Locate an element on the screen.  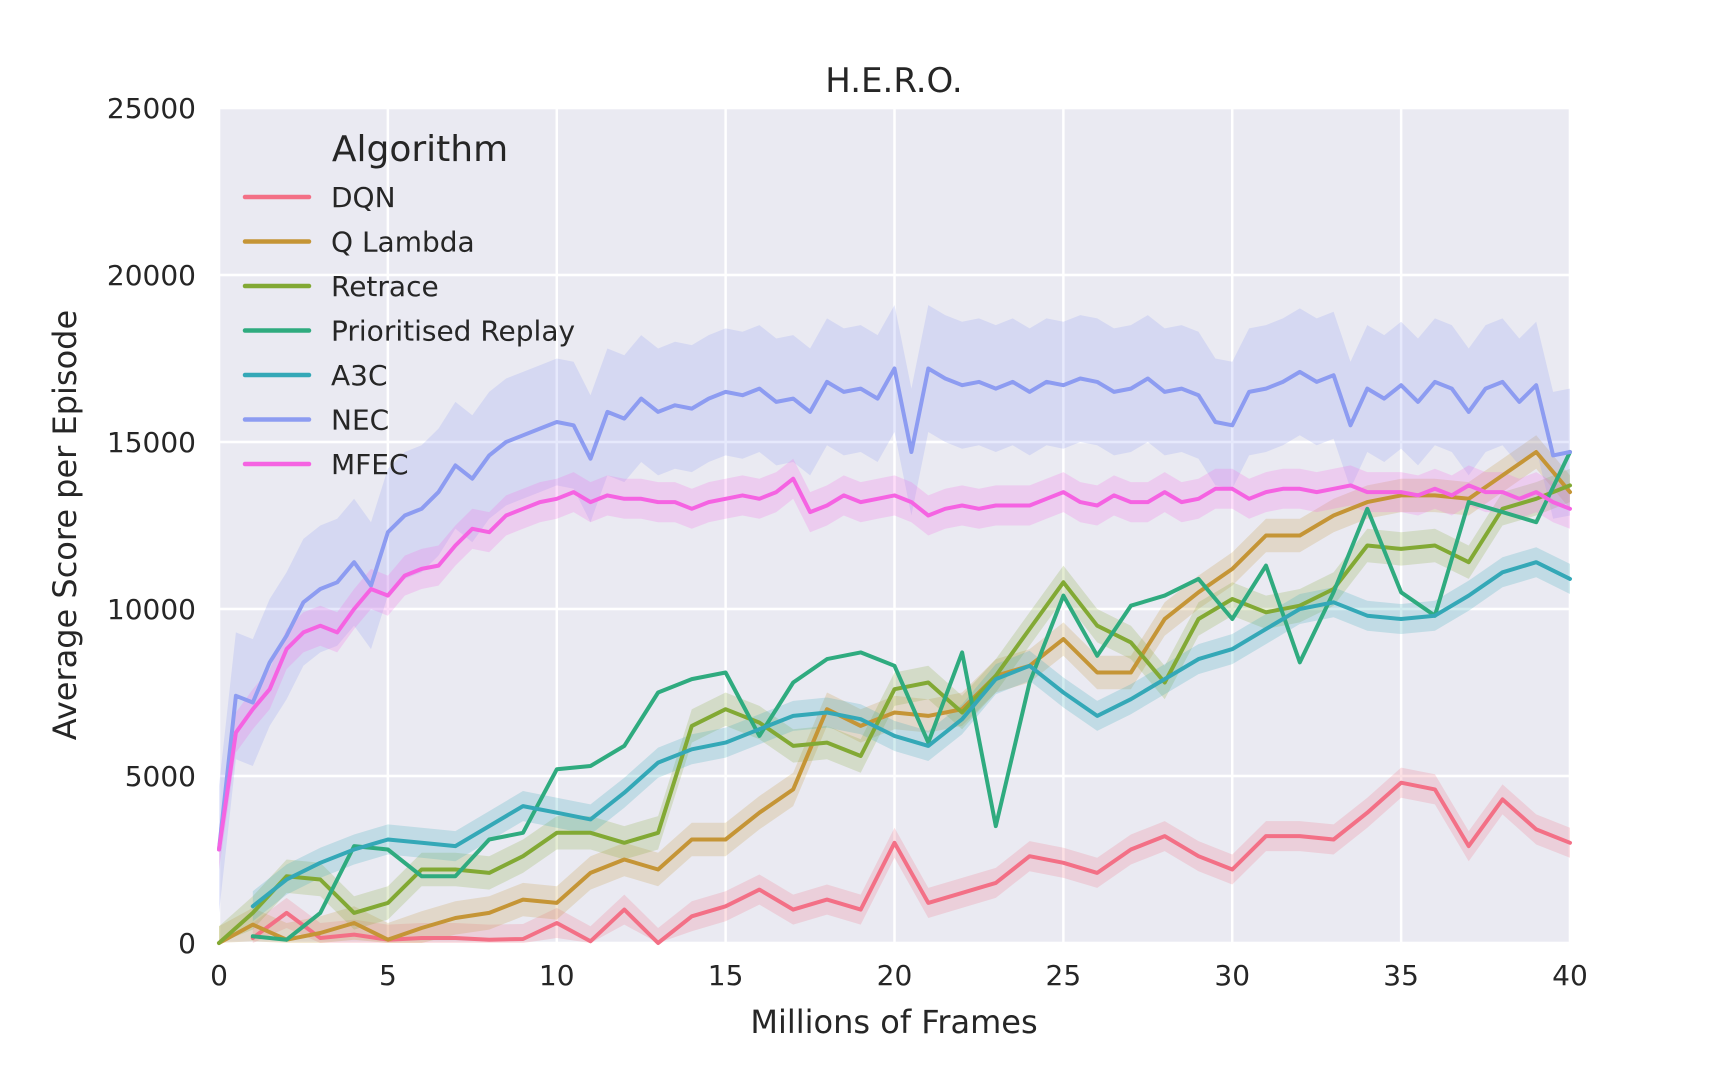
y-tick-label: 0 is located at coordinates (187, 943).